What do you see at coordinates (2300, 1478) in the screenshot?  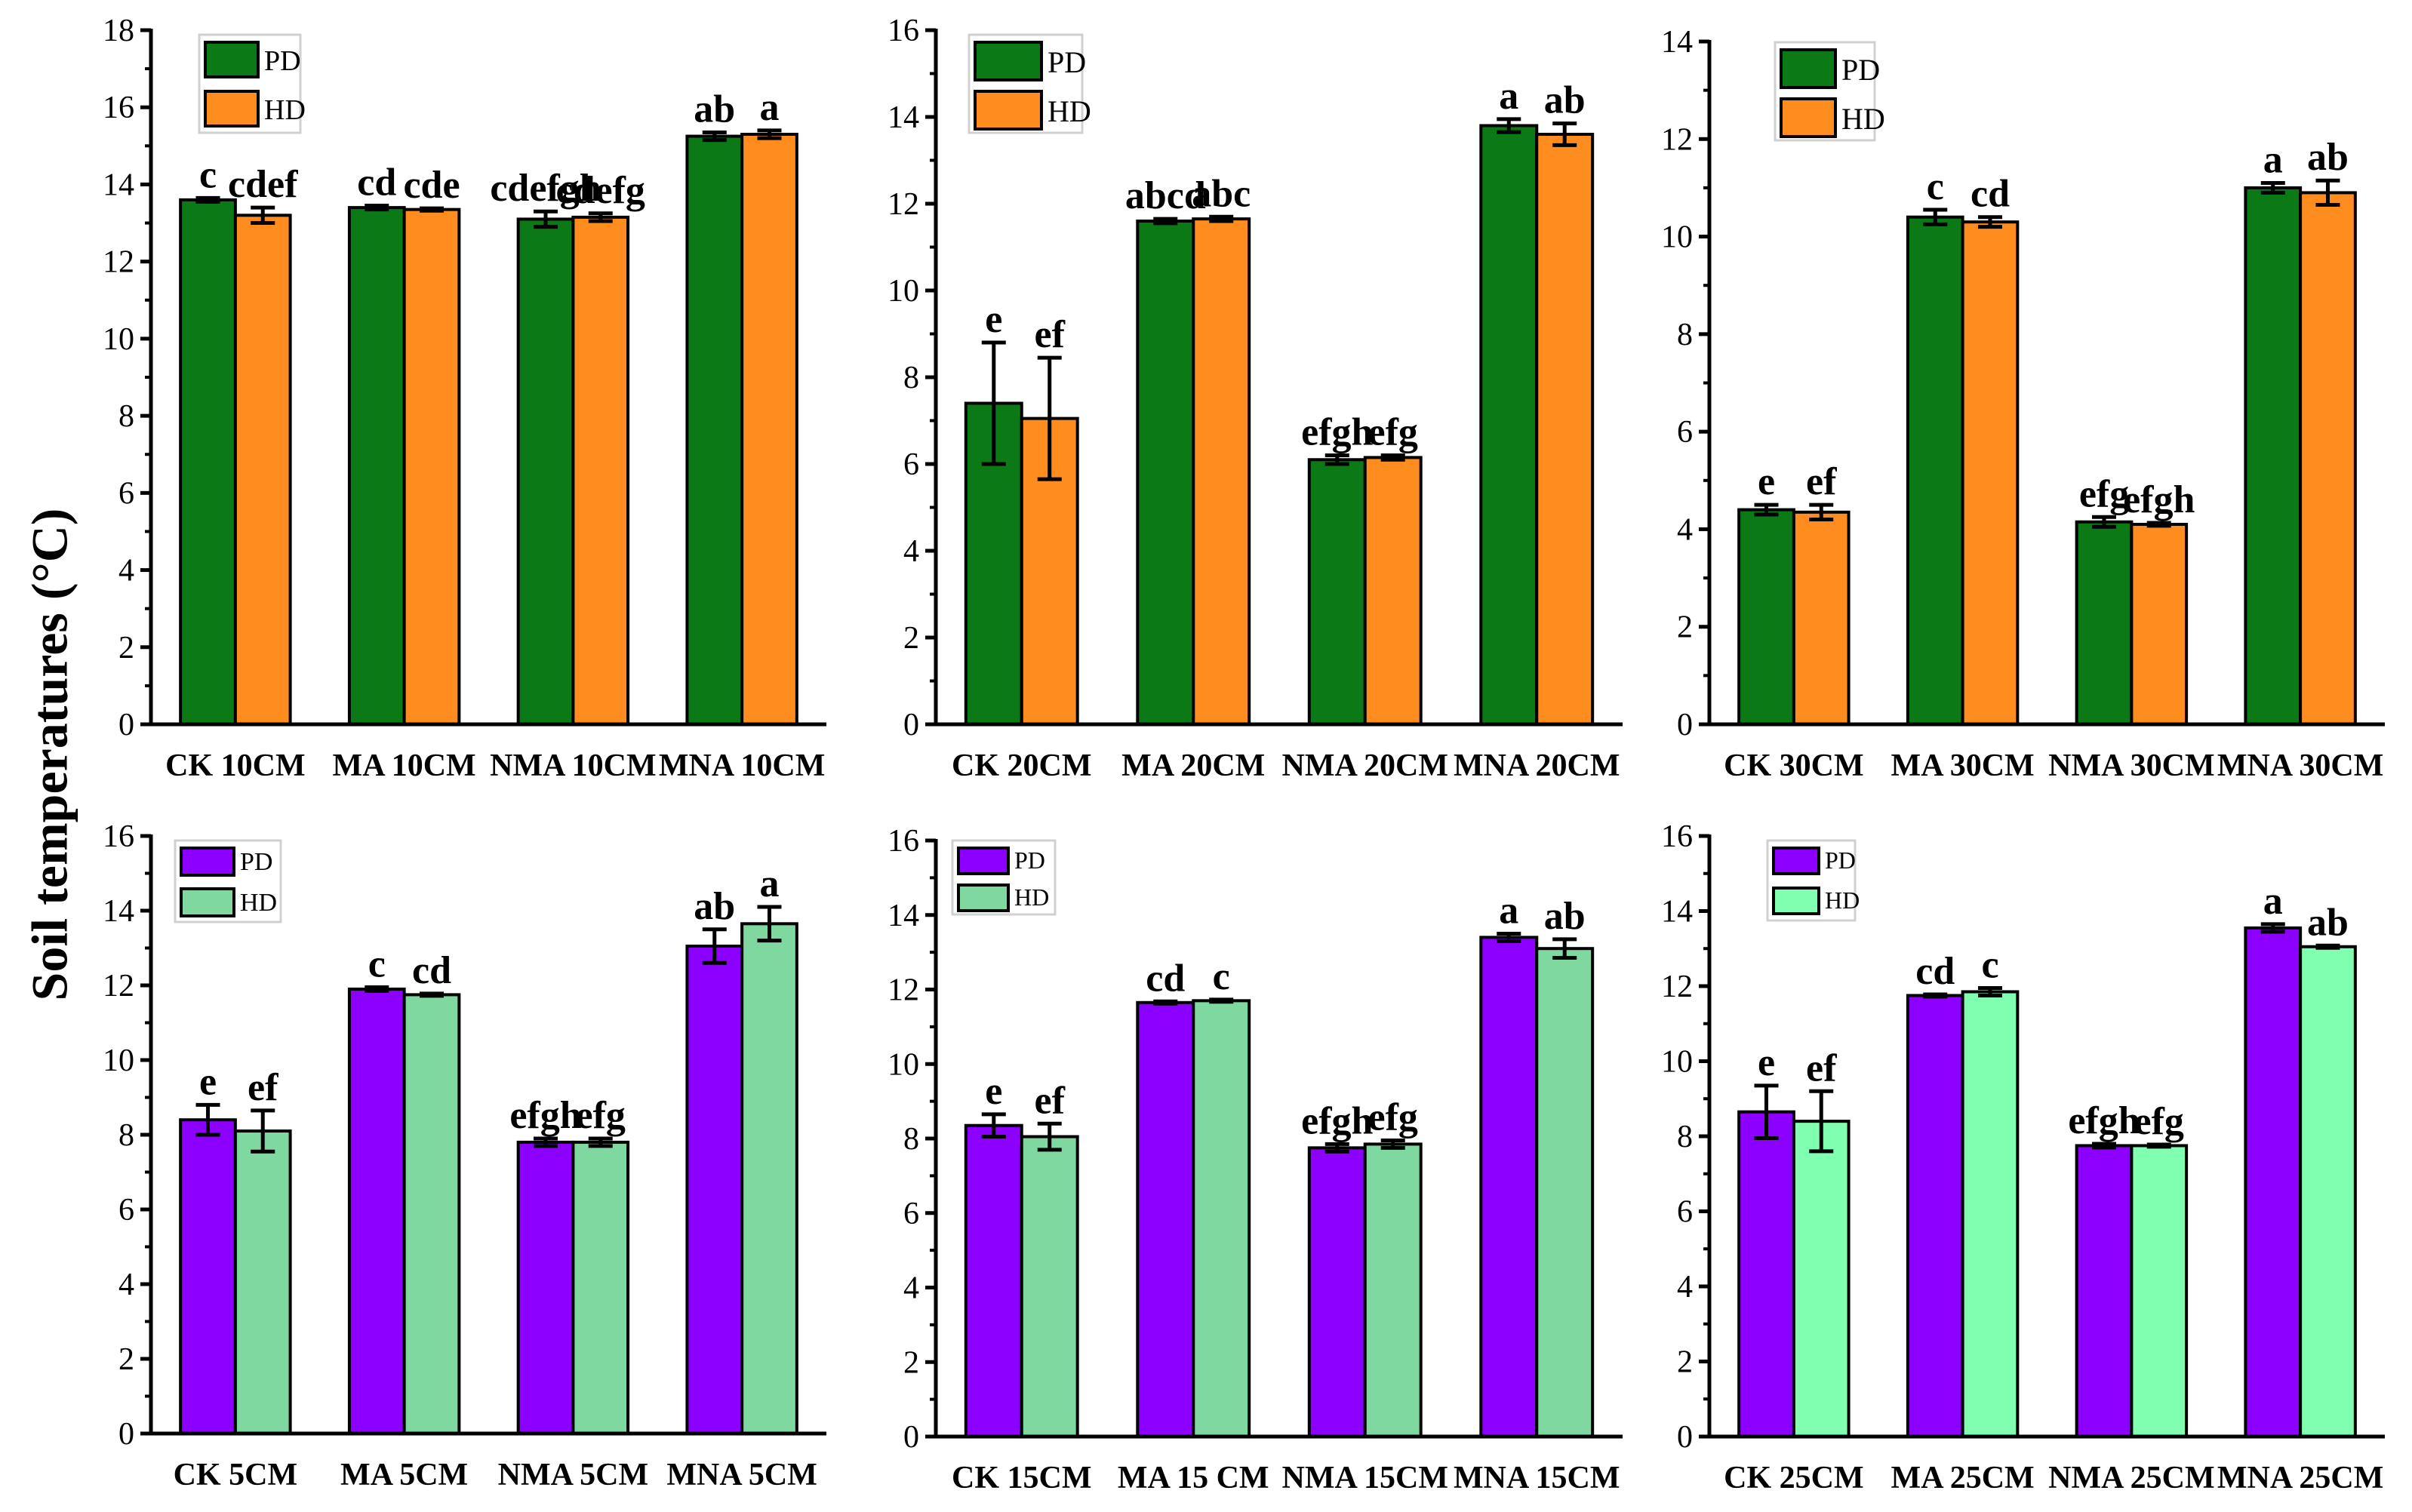 I see `x-category-label: MNA 25CM` at bounding box center [2300, 1478].